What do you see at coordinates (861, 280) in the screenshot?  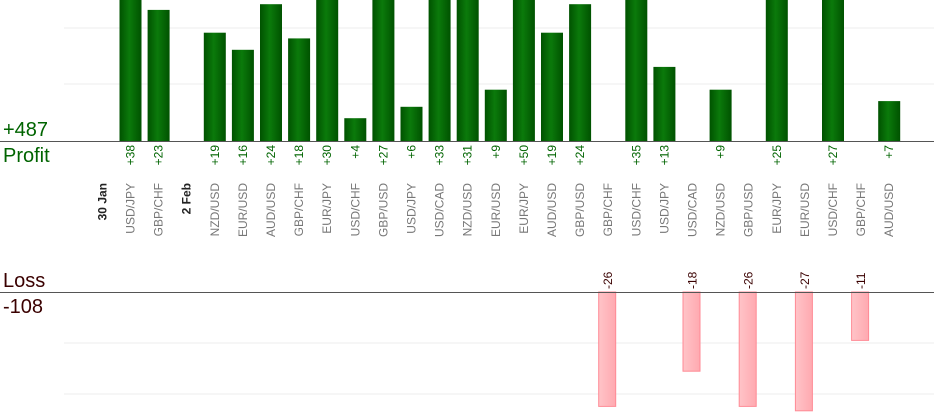 I see `bar-value-label: -11` at bounding box center [861, 280].